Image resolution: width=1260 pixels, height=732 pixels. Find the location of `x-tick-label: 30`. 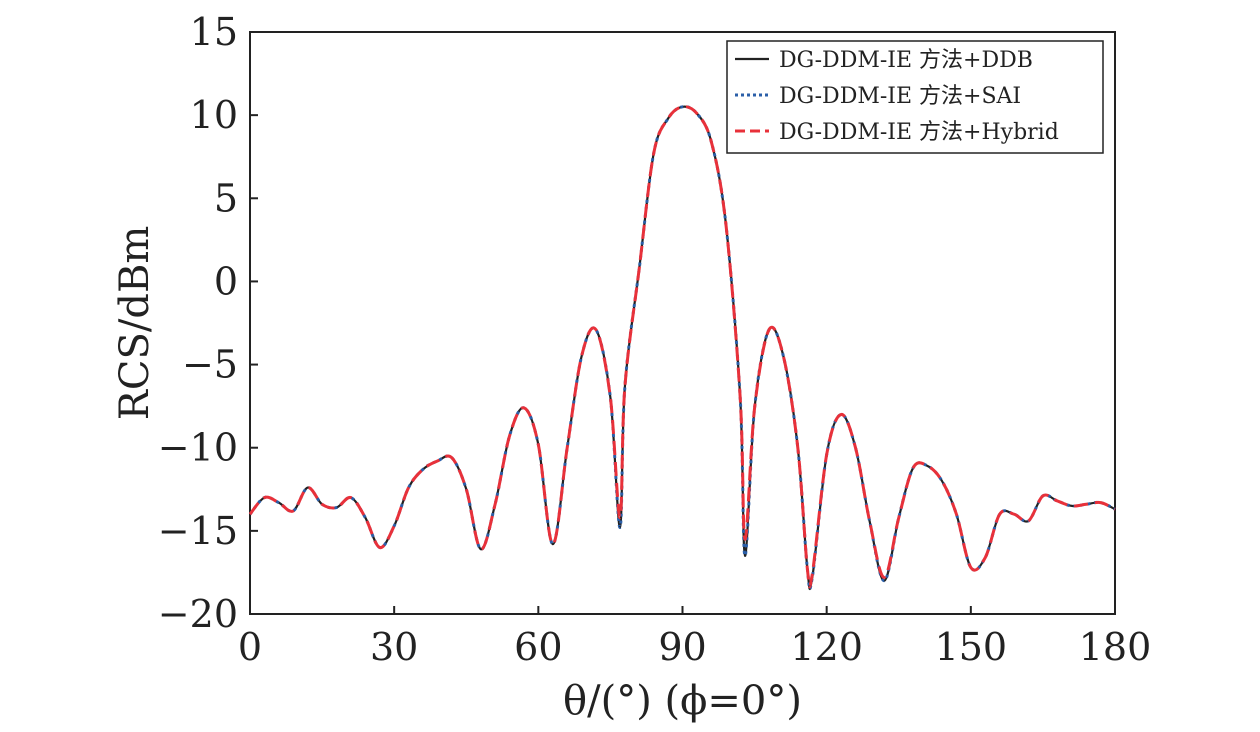

x-tick-label: 30 is located at coordinates (394, 647).